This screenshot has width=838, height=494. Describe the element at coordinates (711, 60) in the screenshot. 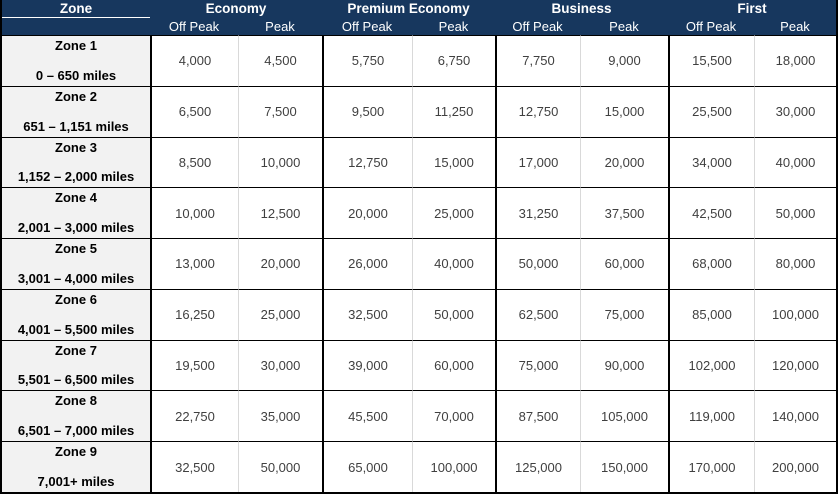

I see `value-cell: 15,500` at that location.